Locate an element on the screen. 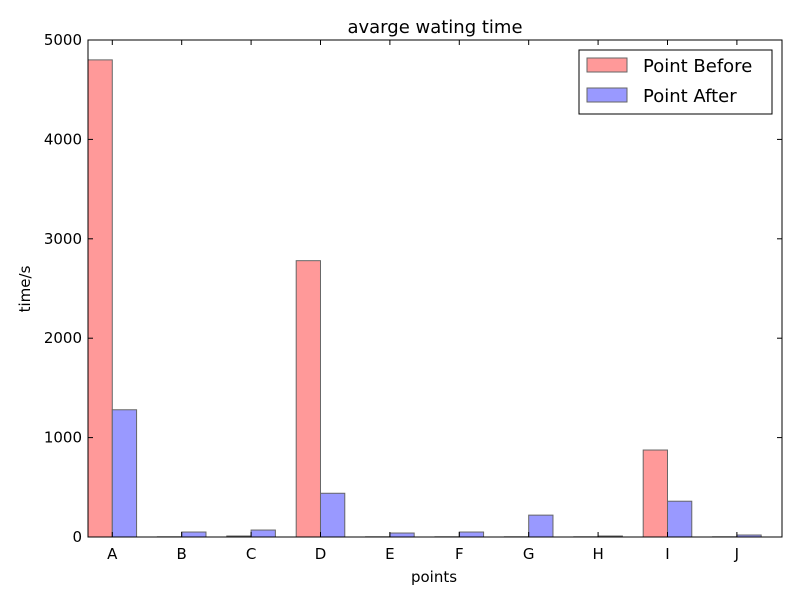  y-tick-label-3000: 3000 is located at coordinates (63, 239).